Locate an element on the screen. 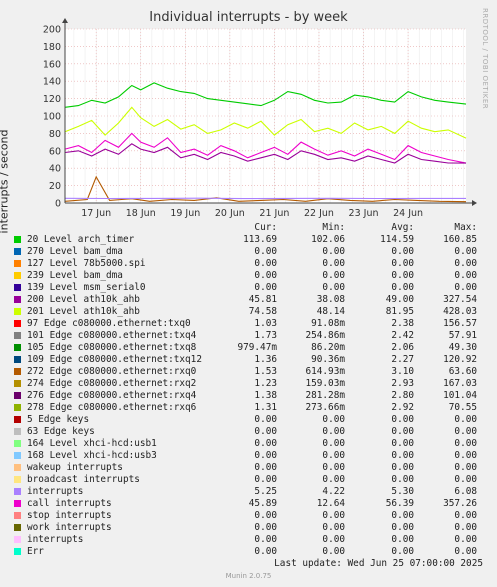 The image size is (497, 587). legend-series-name: 109 Edge c080000.ethernet:txq12 is located at coordinates (114, 359).